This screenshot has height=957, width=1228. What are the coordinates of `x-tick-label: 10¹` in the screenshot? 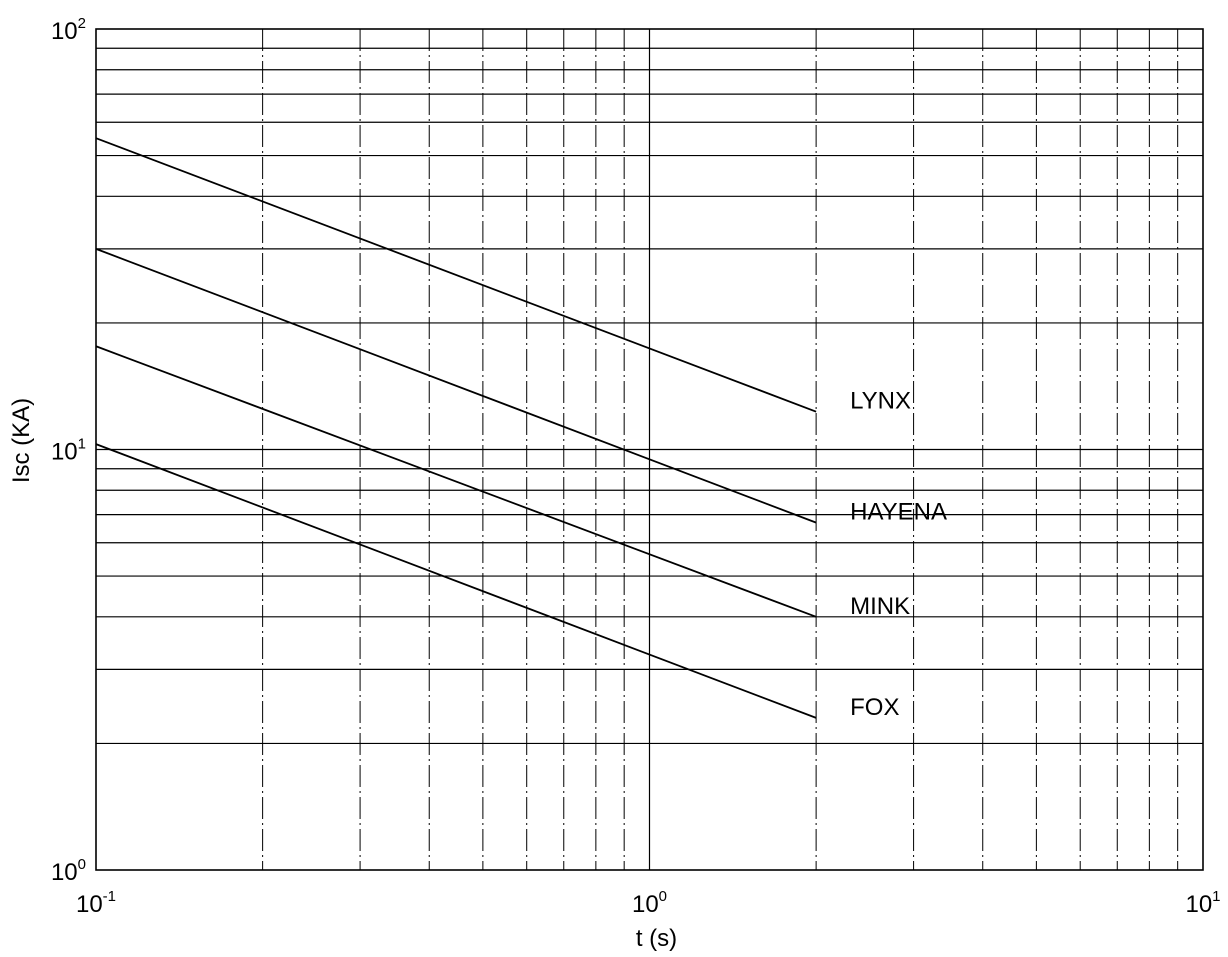 It's located at (1202, 903).